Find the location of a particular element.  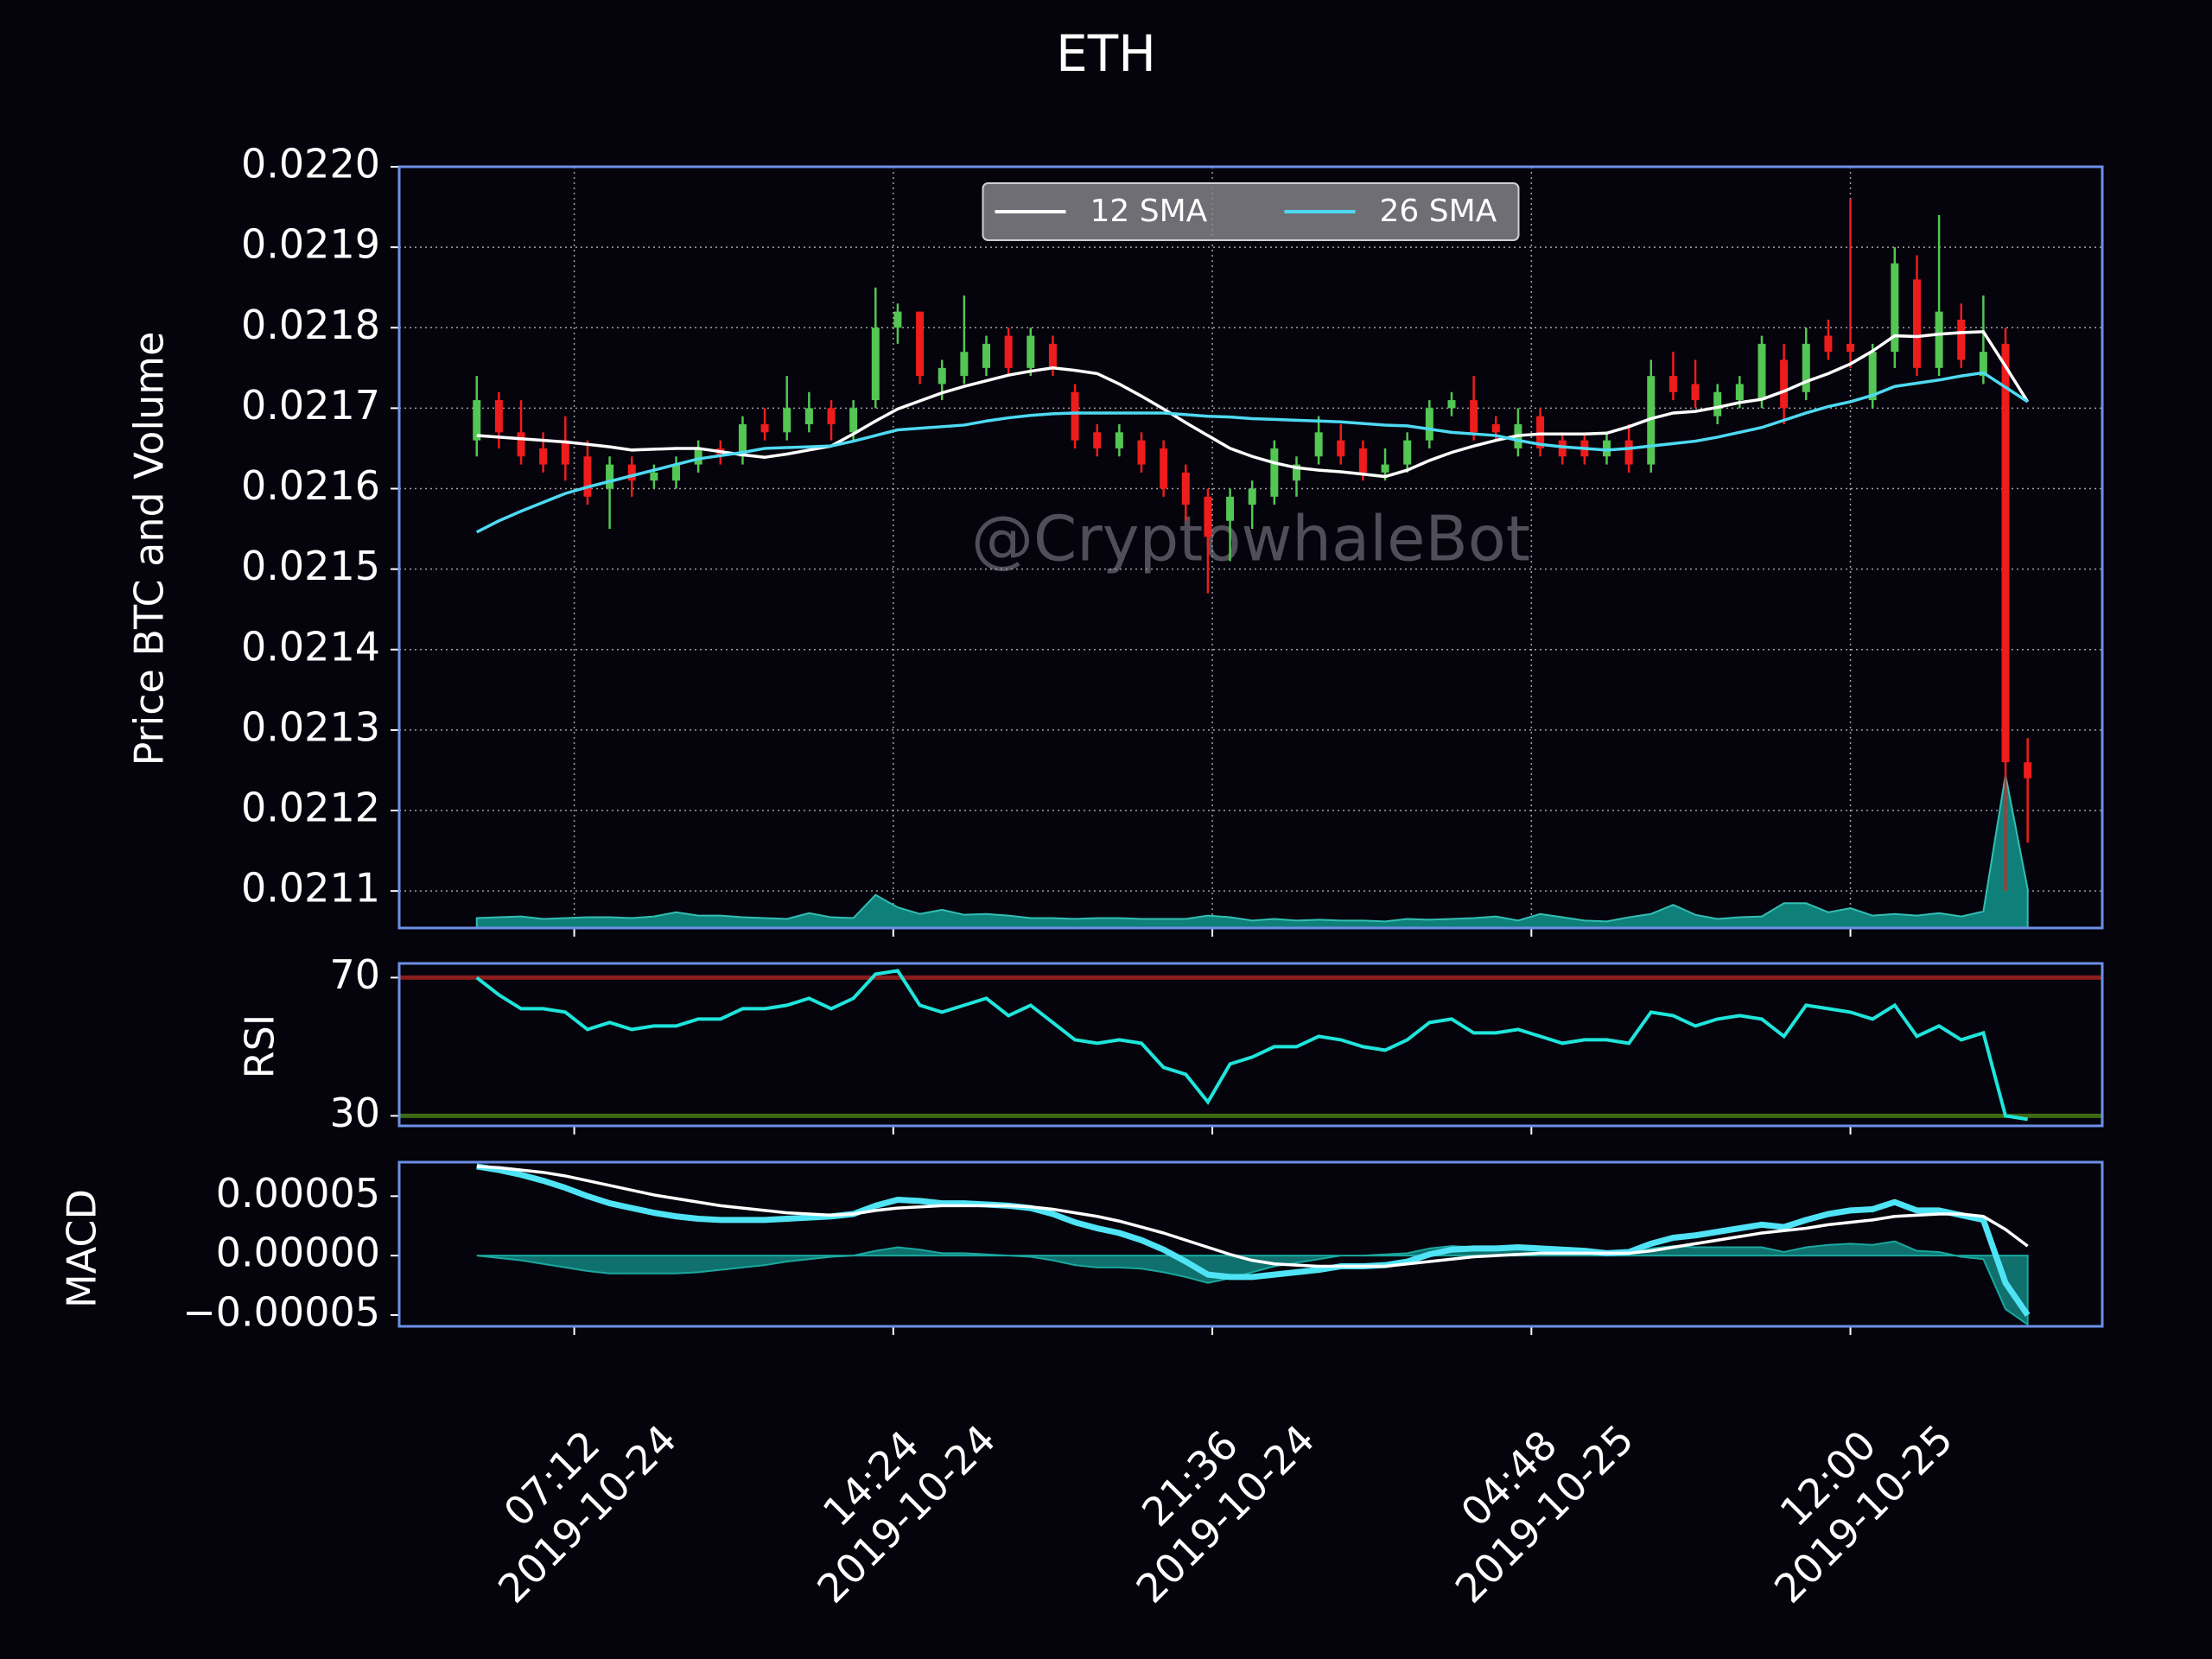

y-tick-label: 0.00000 is located at coordinates (298, 1253).